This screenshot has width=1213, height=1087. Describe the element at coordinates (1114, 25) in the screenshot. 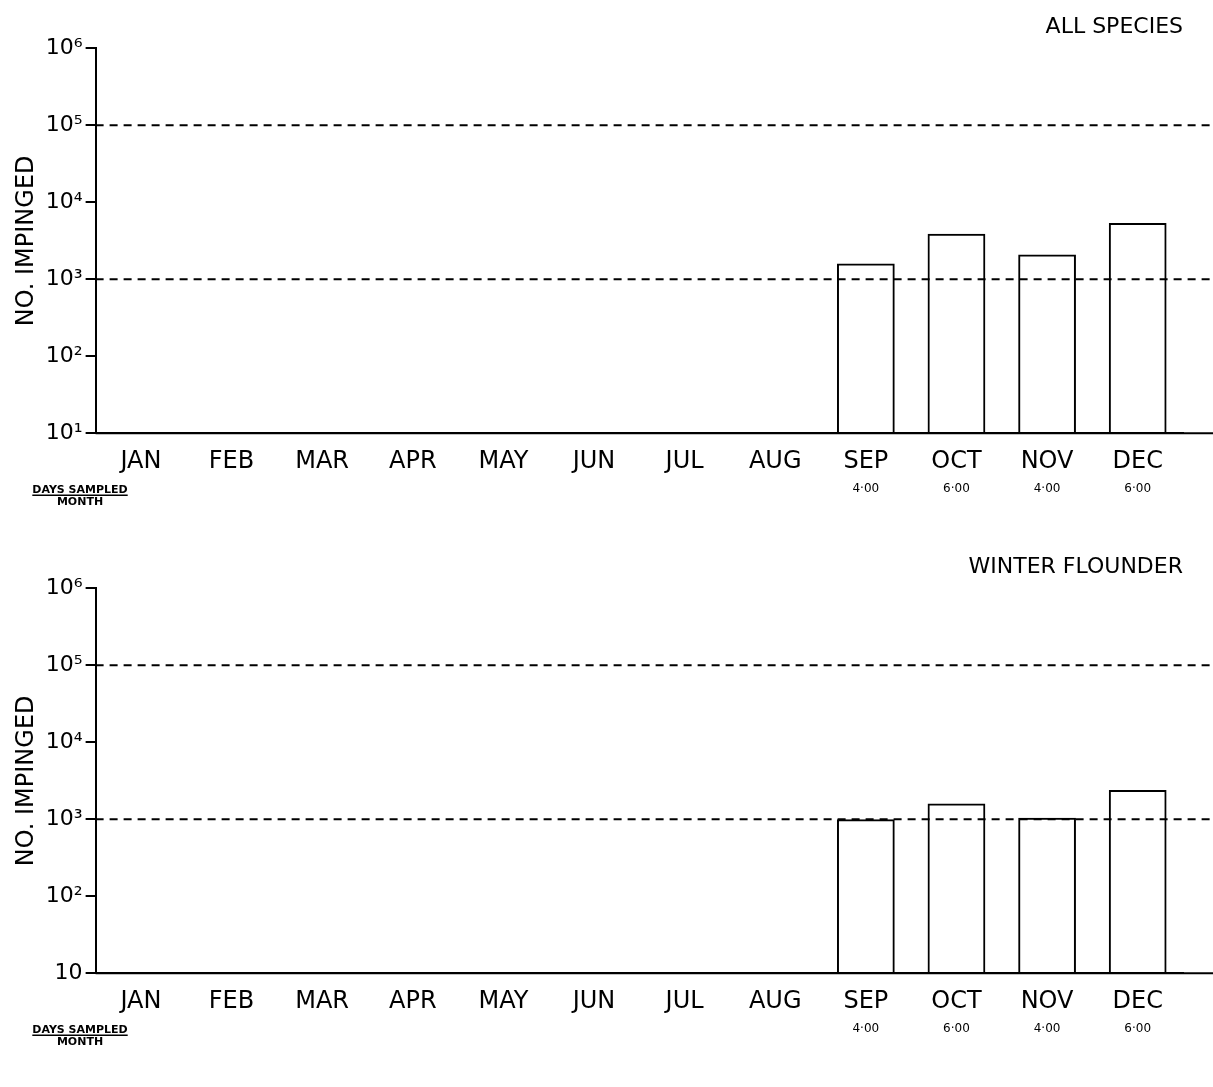

I see `chart-title: ALL SPECIES` at that location.